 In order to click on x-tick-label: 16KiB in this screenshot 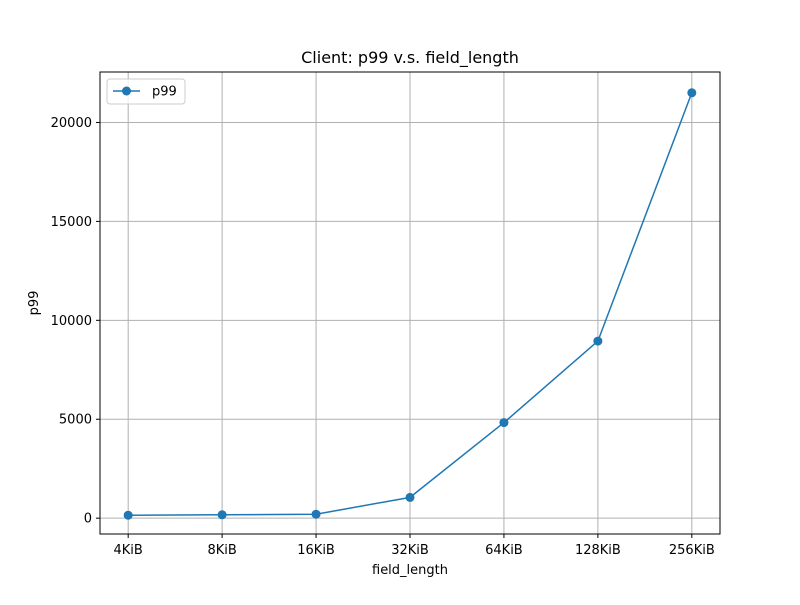, I will do `click(316, 550)`.